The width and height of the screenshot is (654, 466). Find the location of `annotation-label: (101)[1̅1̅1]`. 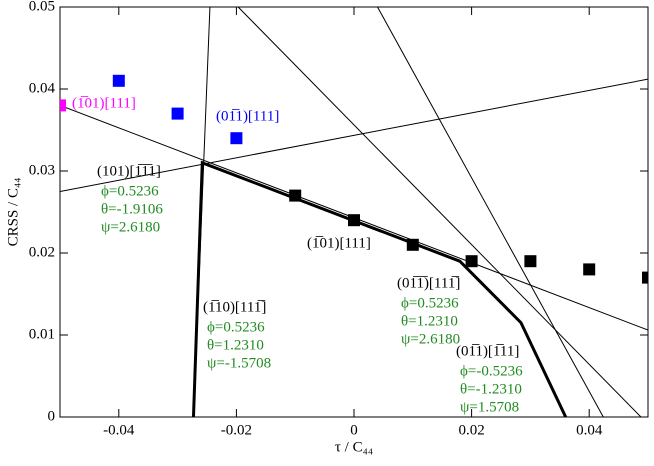

annotation-label: (101)[1̅1̅1] is located at coordinates (129, 171).